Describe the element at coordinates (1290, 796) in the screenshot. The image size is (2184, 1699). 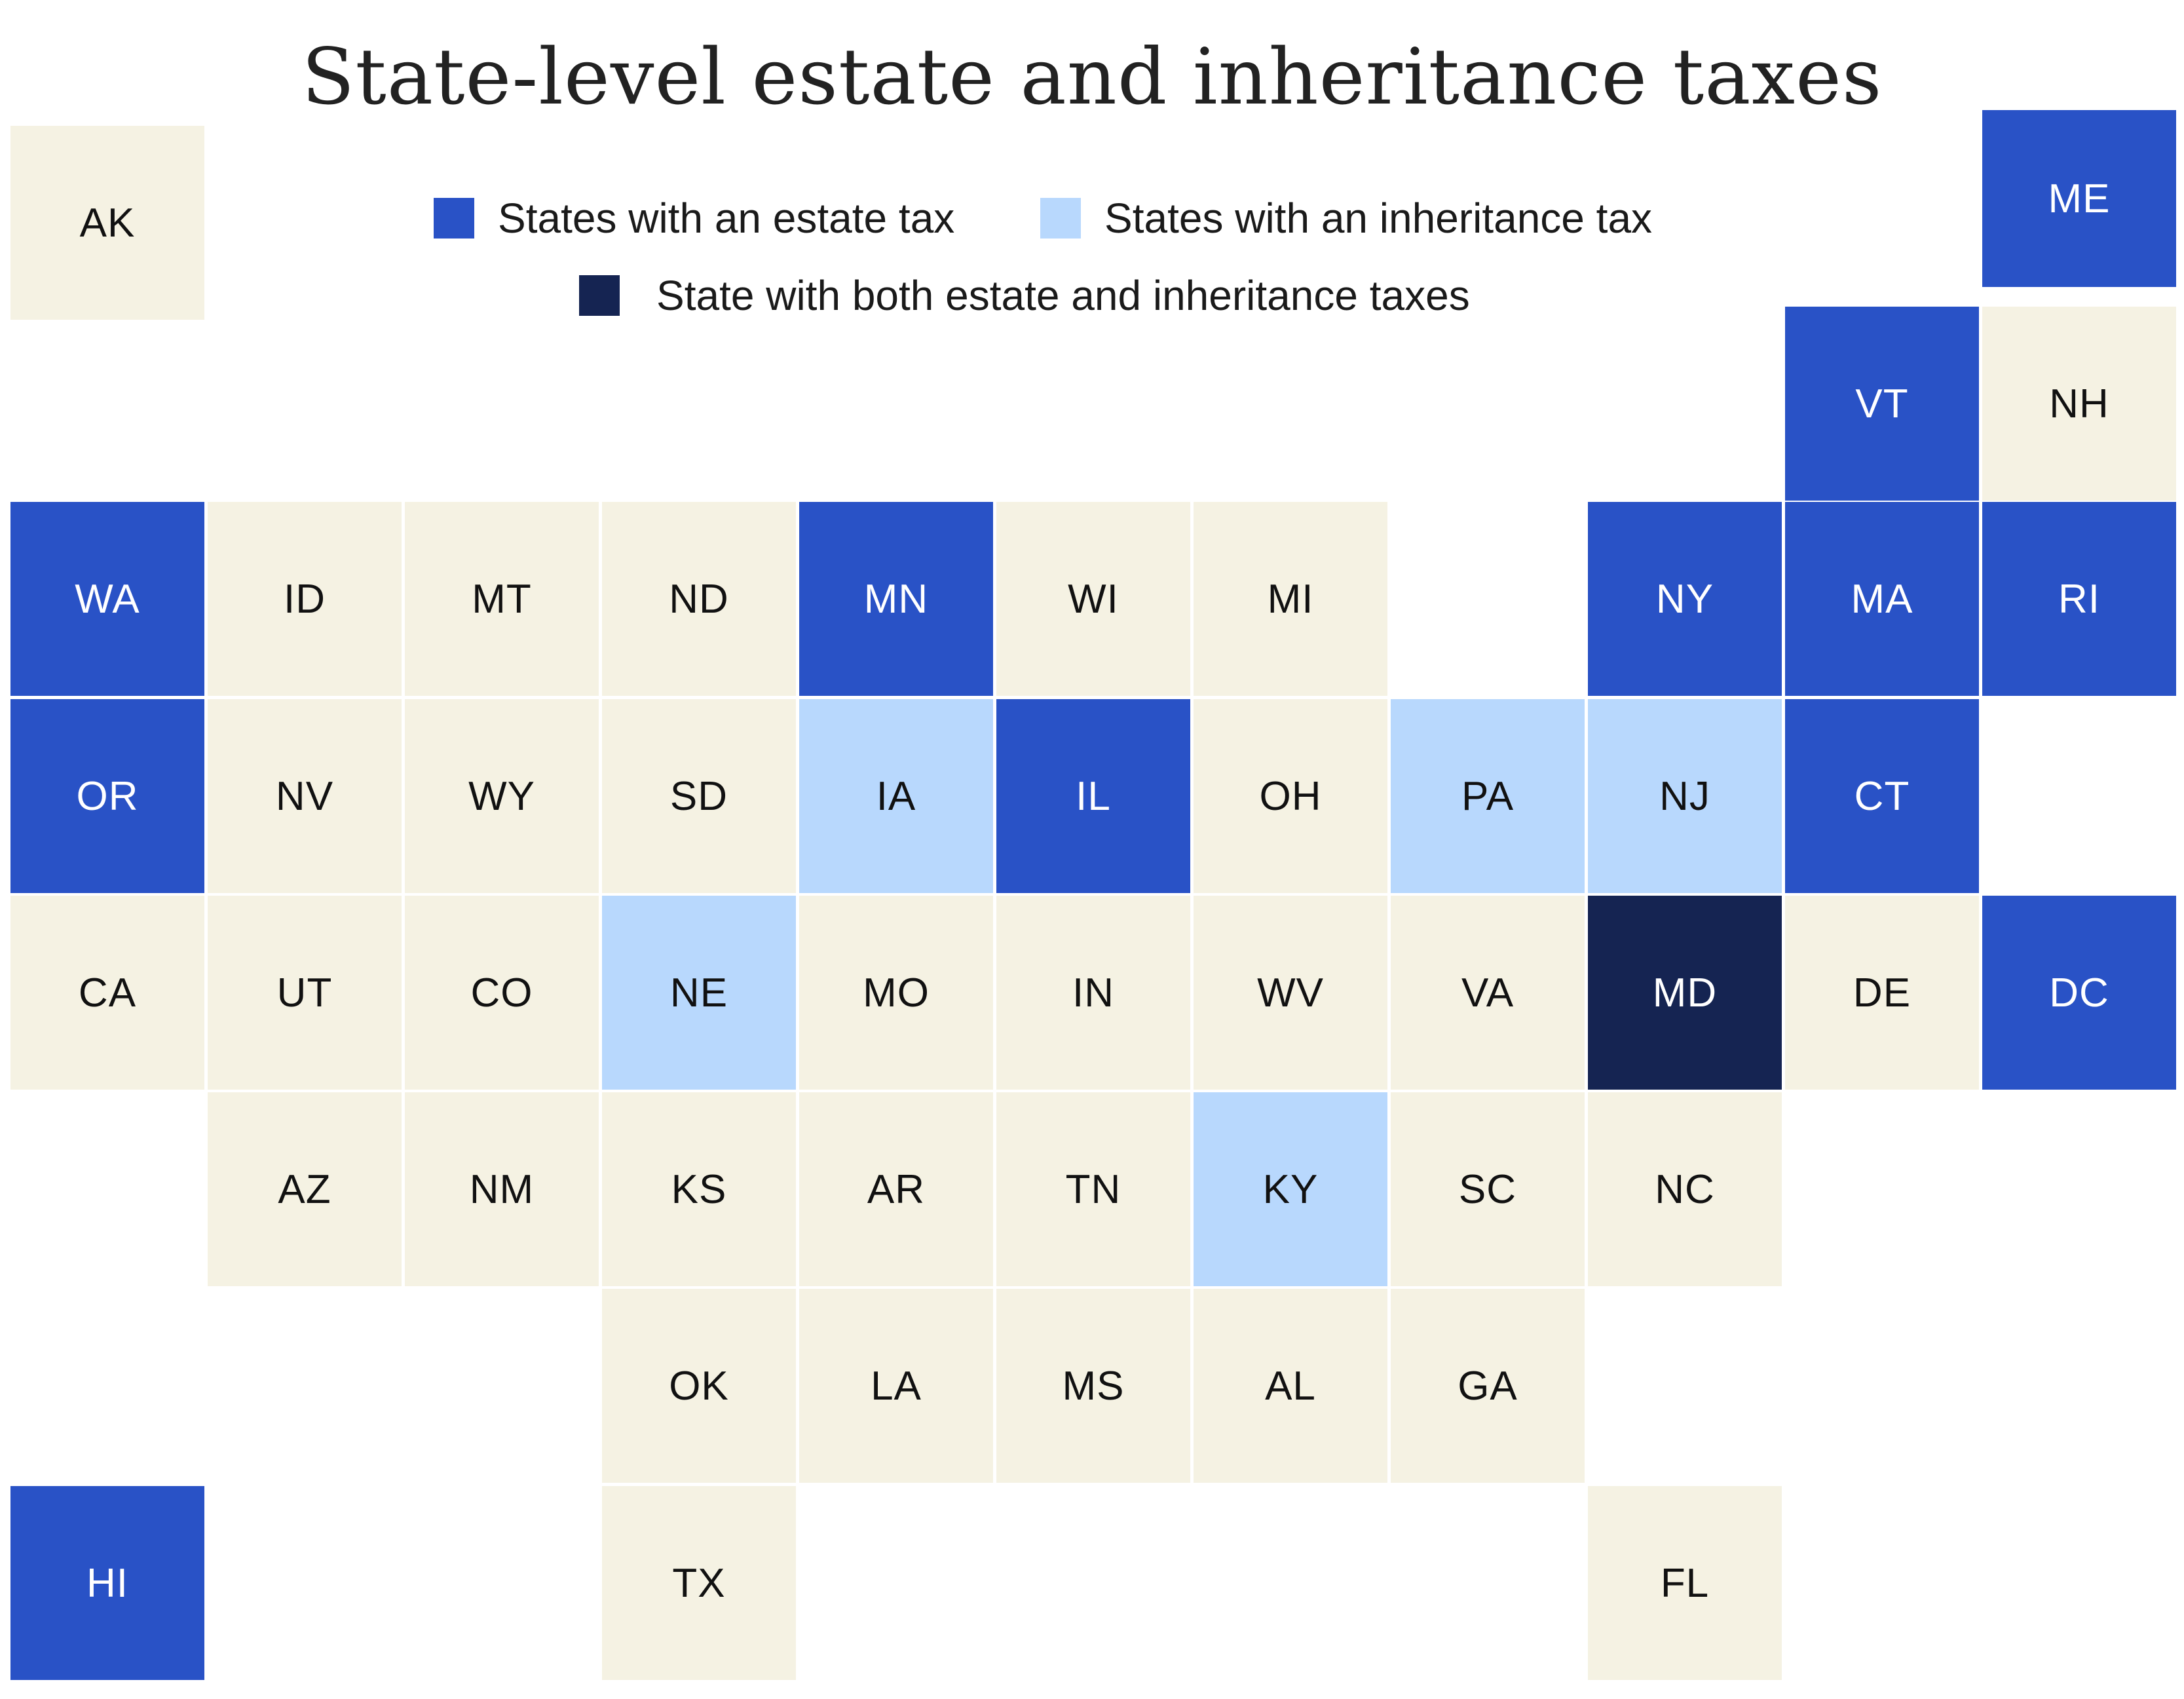
I see `state-tile-oh: OH` at that location.